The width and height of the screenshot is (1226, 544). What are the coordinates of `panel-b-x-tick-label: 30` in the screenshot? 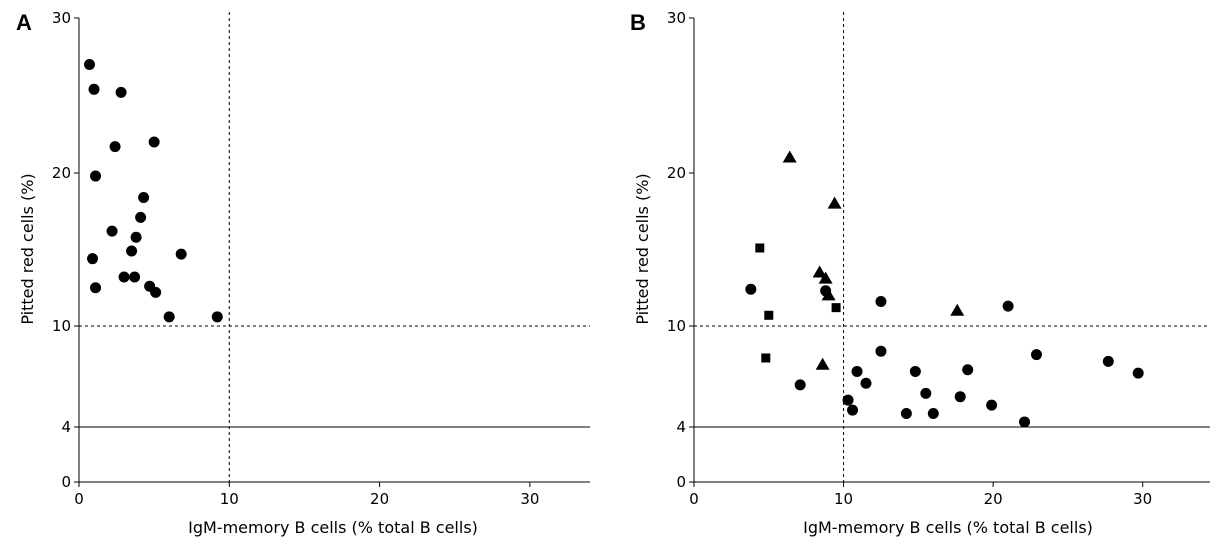 It's located at (1142, 499).